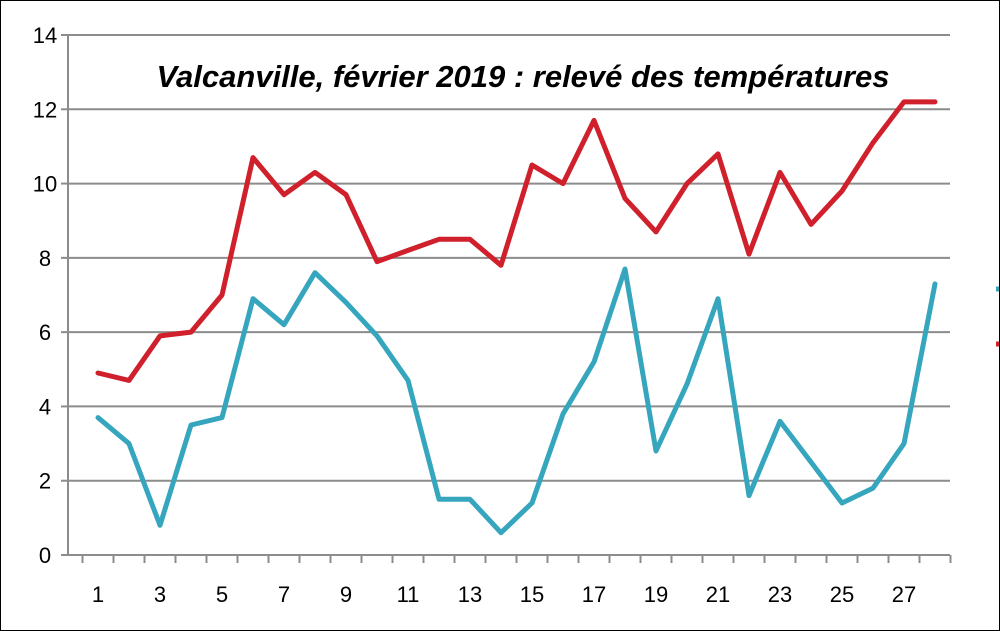 The image size is (1000, 631). Describe the element at coordinates (160, 594) in the screenshot. I see `x-tick-label: 3` at that location.